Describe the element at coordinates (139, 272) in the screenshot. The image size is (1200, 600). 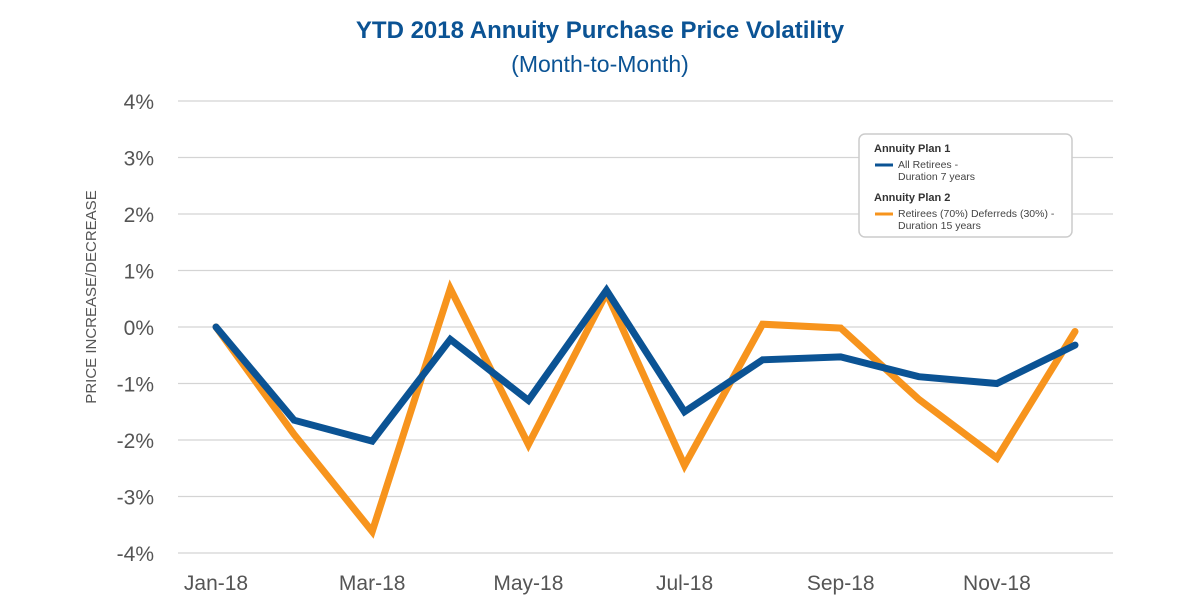
I see `y-tick-label: 1%` at that location.